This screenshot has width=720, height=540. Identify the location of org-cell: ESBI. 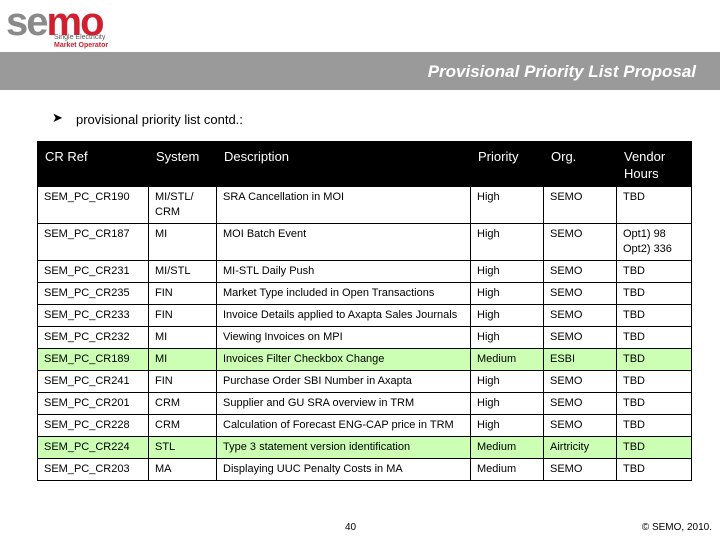
(580, 359).